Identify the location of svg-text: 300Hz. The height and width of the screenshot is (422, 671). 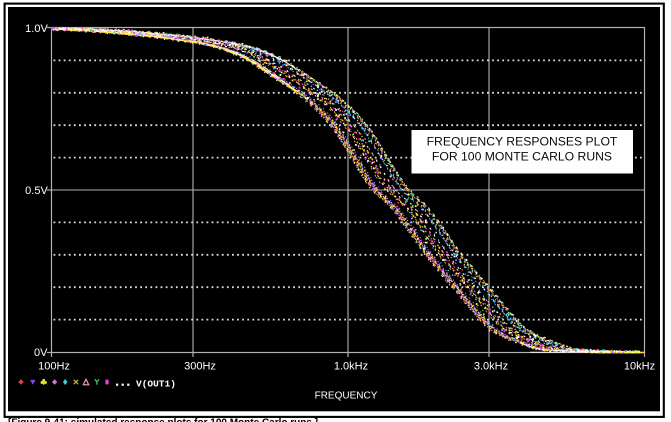
(200, 367).